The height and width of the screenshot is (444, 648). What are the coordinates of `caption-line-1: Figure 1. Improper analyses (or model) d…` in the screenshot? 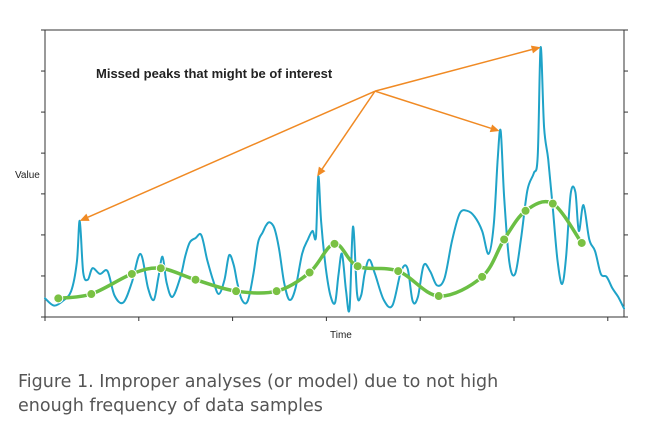 It's located at (258, 382).